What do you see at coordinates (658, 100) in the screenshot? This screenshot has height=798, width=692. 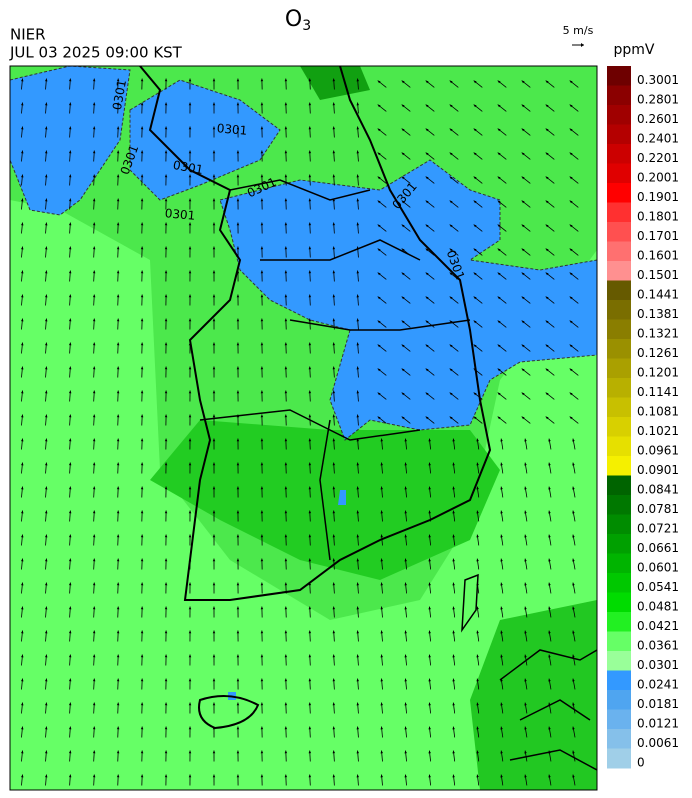 I see `colorbar-label: 0.2801` at bounding box center [658, 100].